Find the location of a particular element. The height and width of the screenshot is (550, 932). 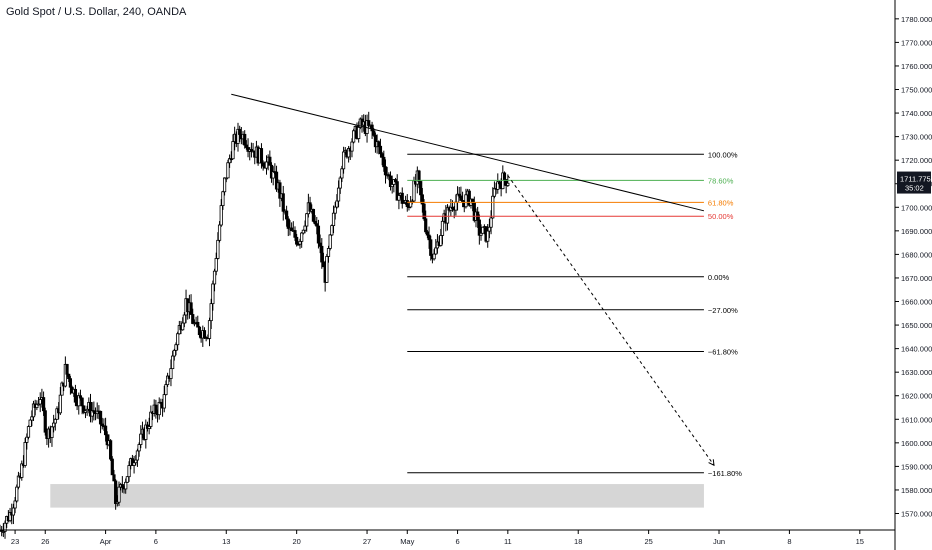

time-tick-label: May is located at coordinates (407, 541).